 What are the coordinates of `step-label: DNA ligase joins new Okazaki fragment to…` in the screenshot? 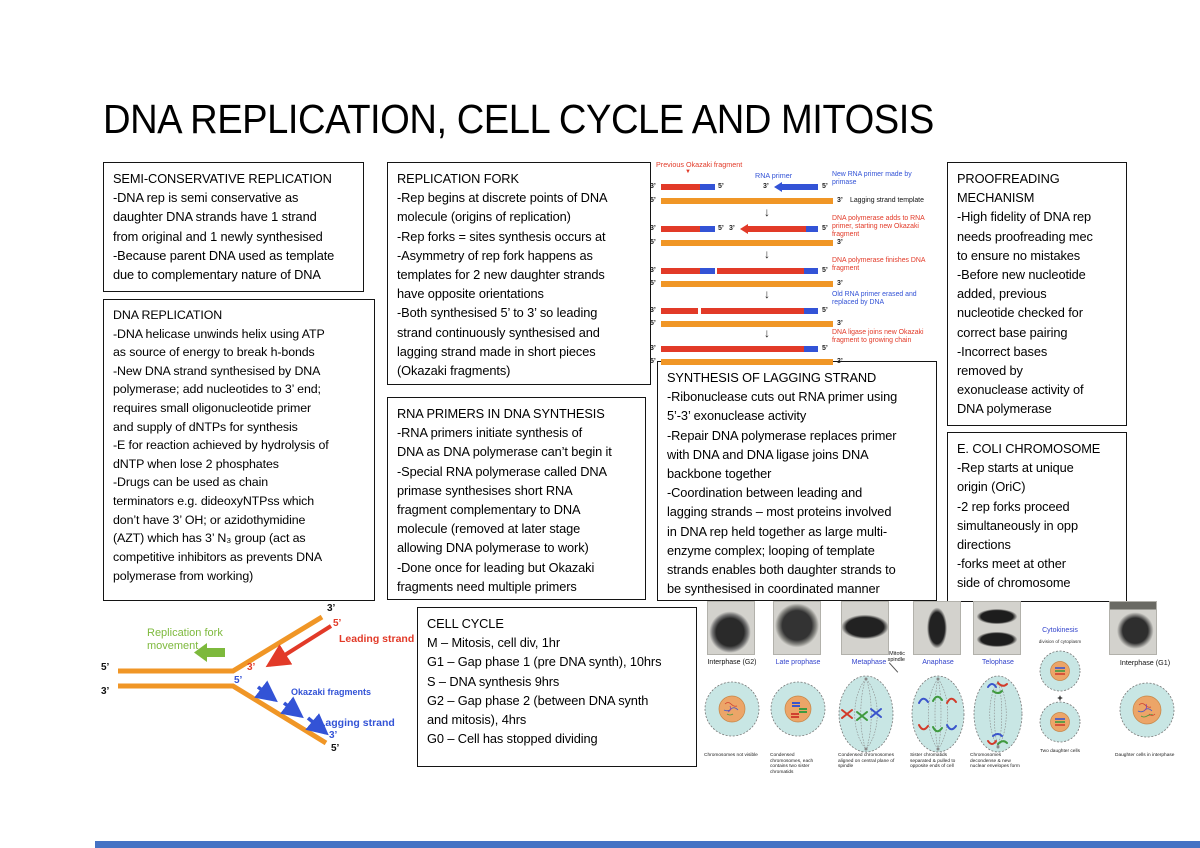 It's located at (878, 337).